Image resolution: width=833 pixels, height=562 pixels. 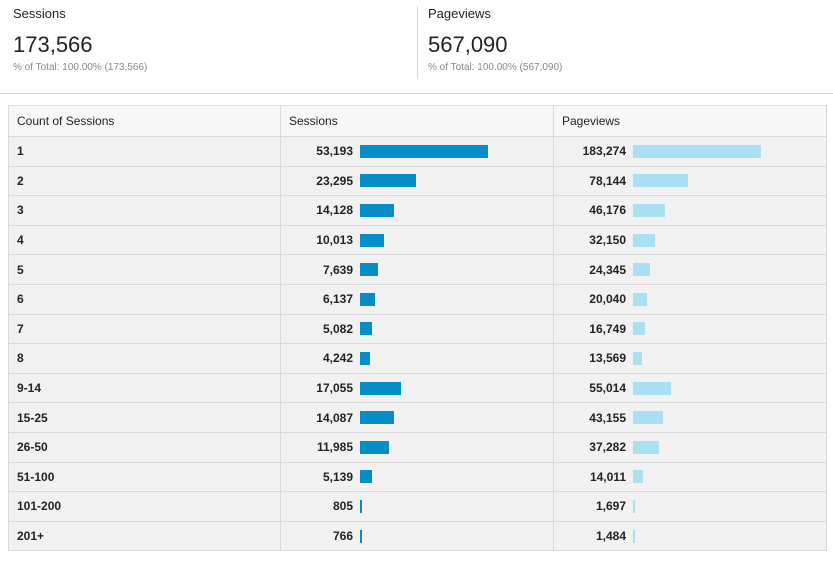 I want to click on column-header-count-of-sessions: Count of Sessions, so click(x=144, y=121).